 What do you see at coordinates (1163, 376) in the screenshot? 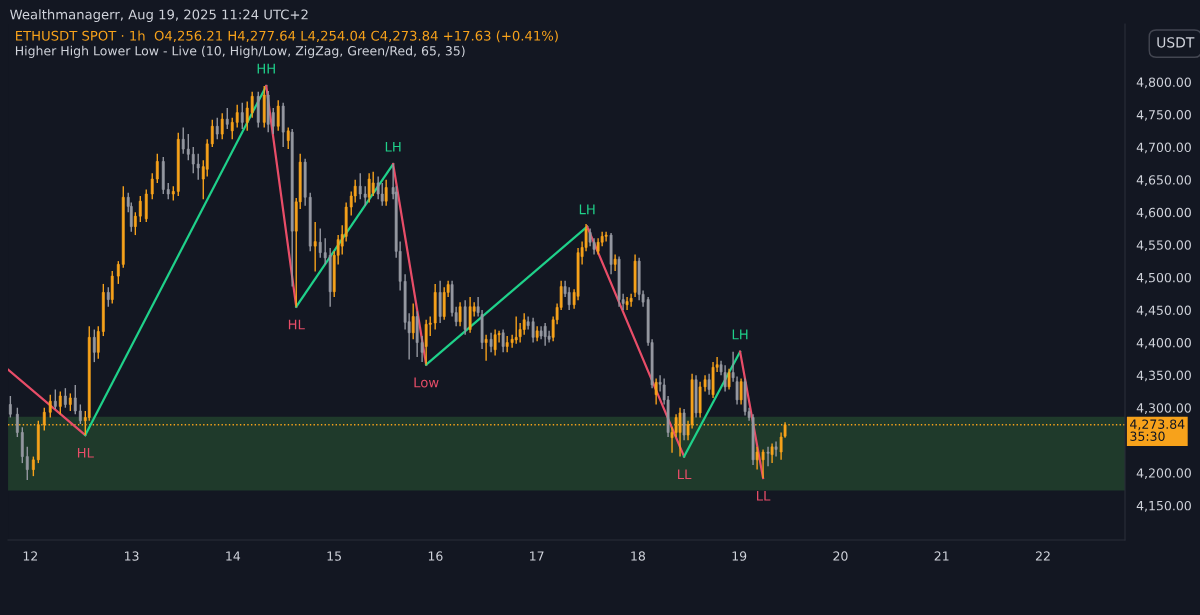
I see `y-tick-label: 4,350.00` at bounding box center [1163, 376].